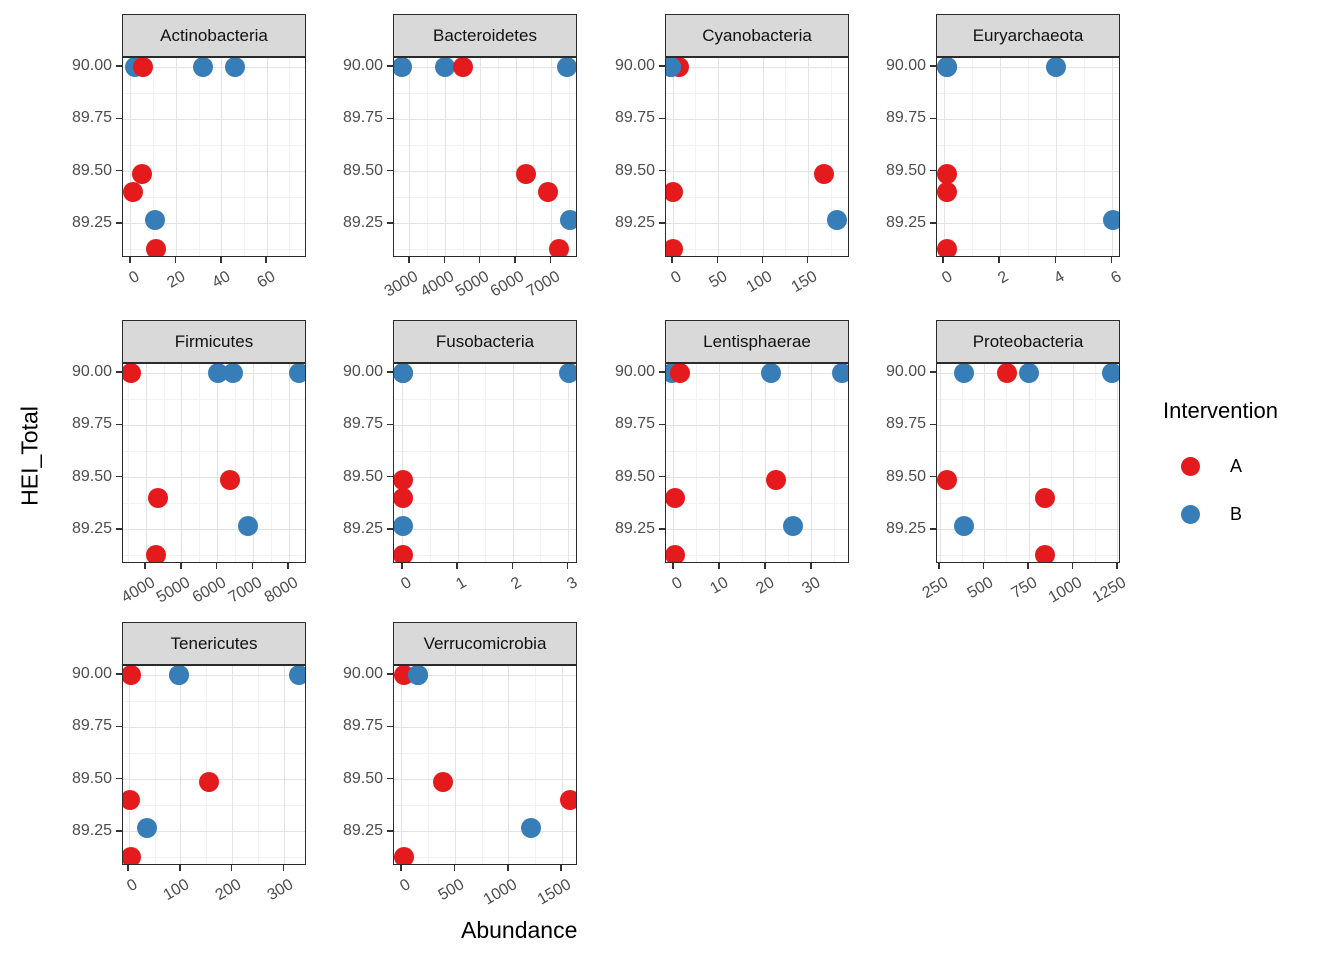 Image resolution: width=1344 pixels, height=960 pixels. Describe the element at coordinates (29, 456) in the screenshot. I see `y-axis-title: HEI_Total` at that location.